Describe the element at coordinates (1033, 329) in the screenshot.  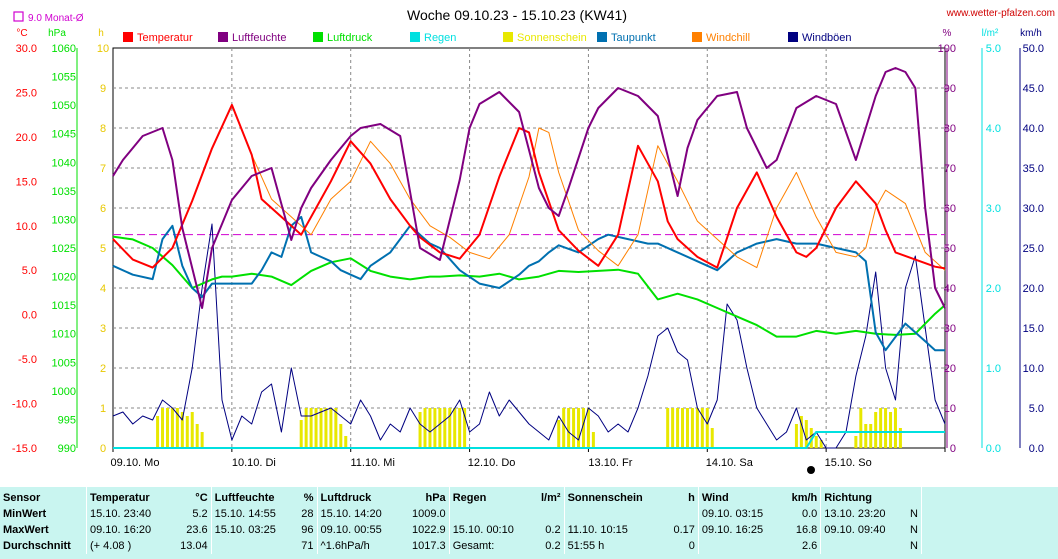
I see `axis-tick-label: 15.0` at that location.